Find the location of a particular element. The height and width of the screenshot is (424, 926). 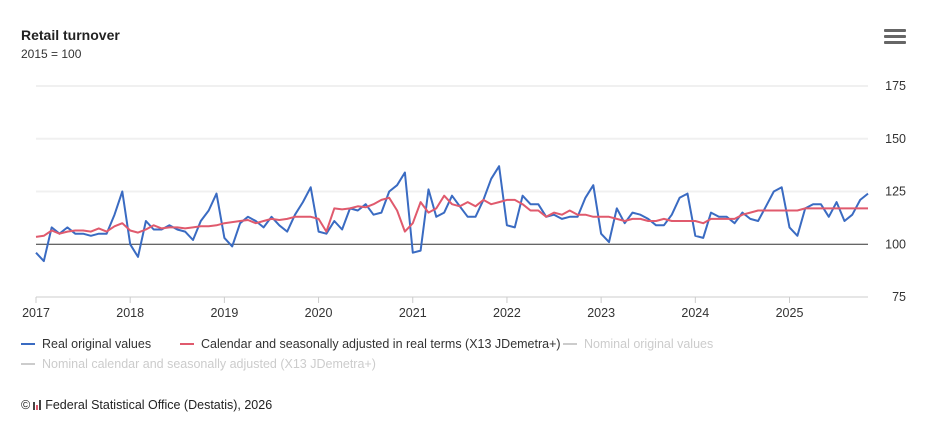

chart-subtitle: 2015 = 100 is located at coordinates (51, 54).